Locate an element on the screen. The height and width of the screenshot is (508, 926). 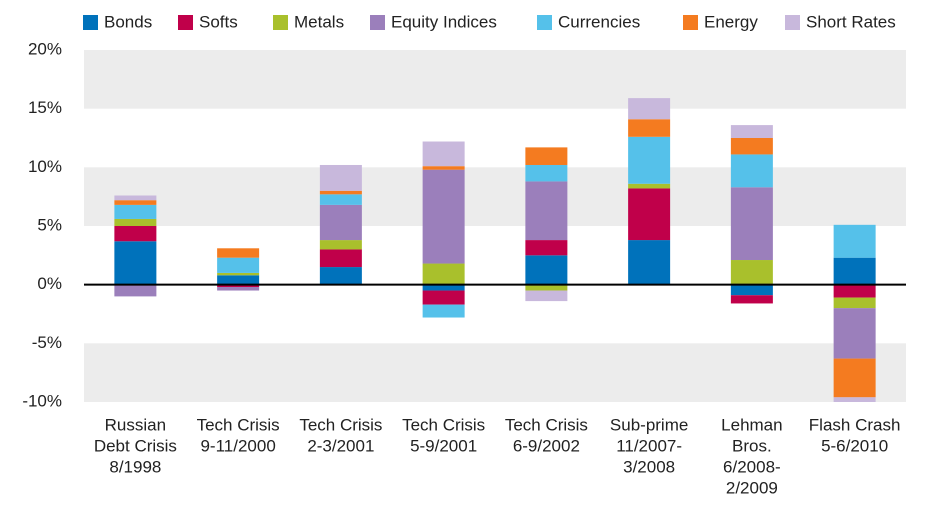
x-tick-label: 11/2007- is located at coordinates (649, 445).